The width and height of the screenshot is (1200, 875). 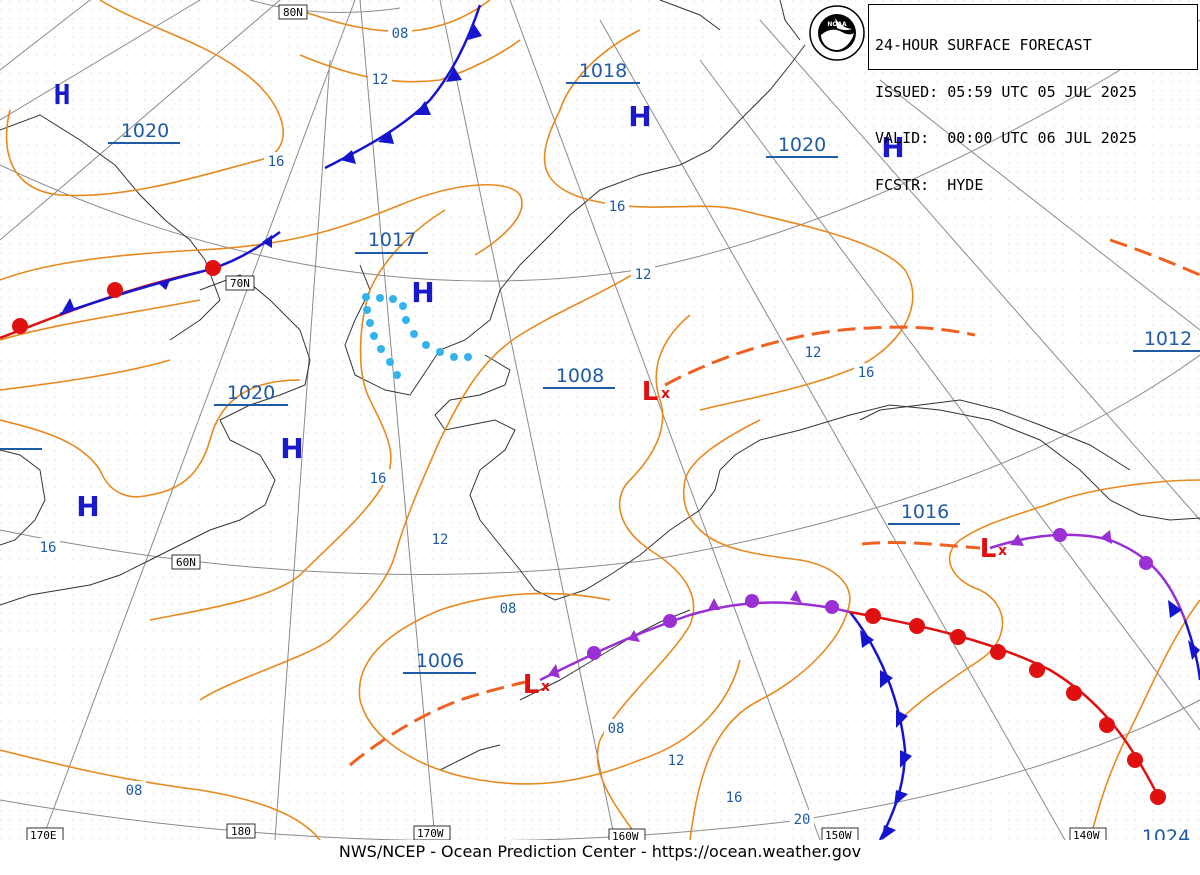 I want to click on lon-label-170e: 170E, so click(x=43, y=835).